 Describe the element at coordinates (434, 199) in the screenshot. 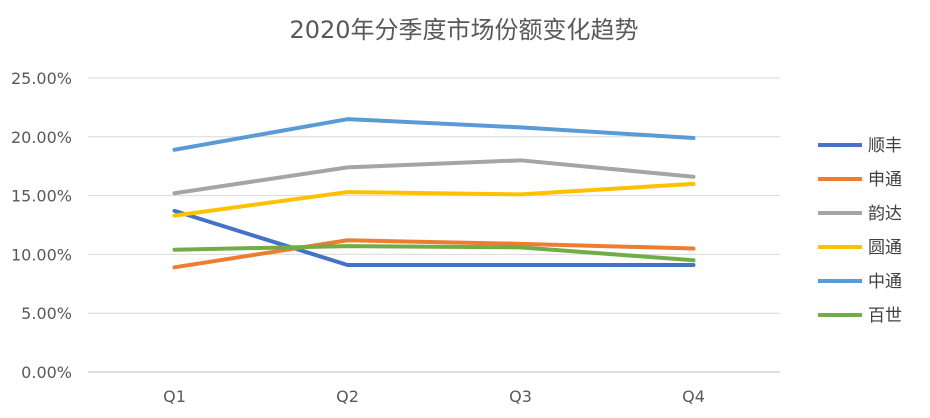

I see `series-line-圆通` at that location.